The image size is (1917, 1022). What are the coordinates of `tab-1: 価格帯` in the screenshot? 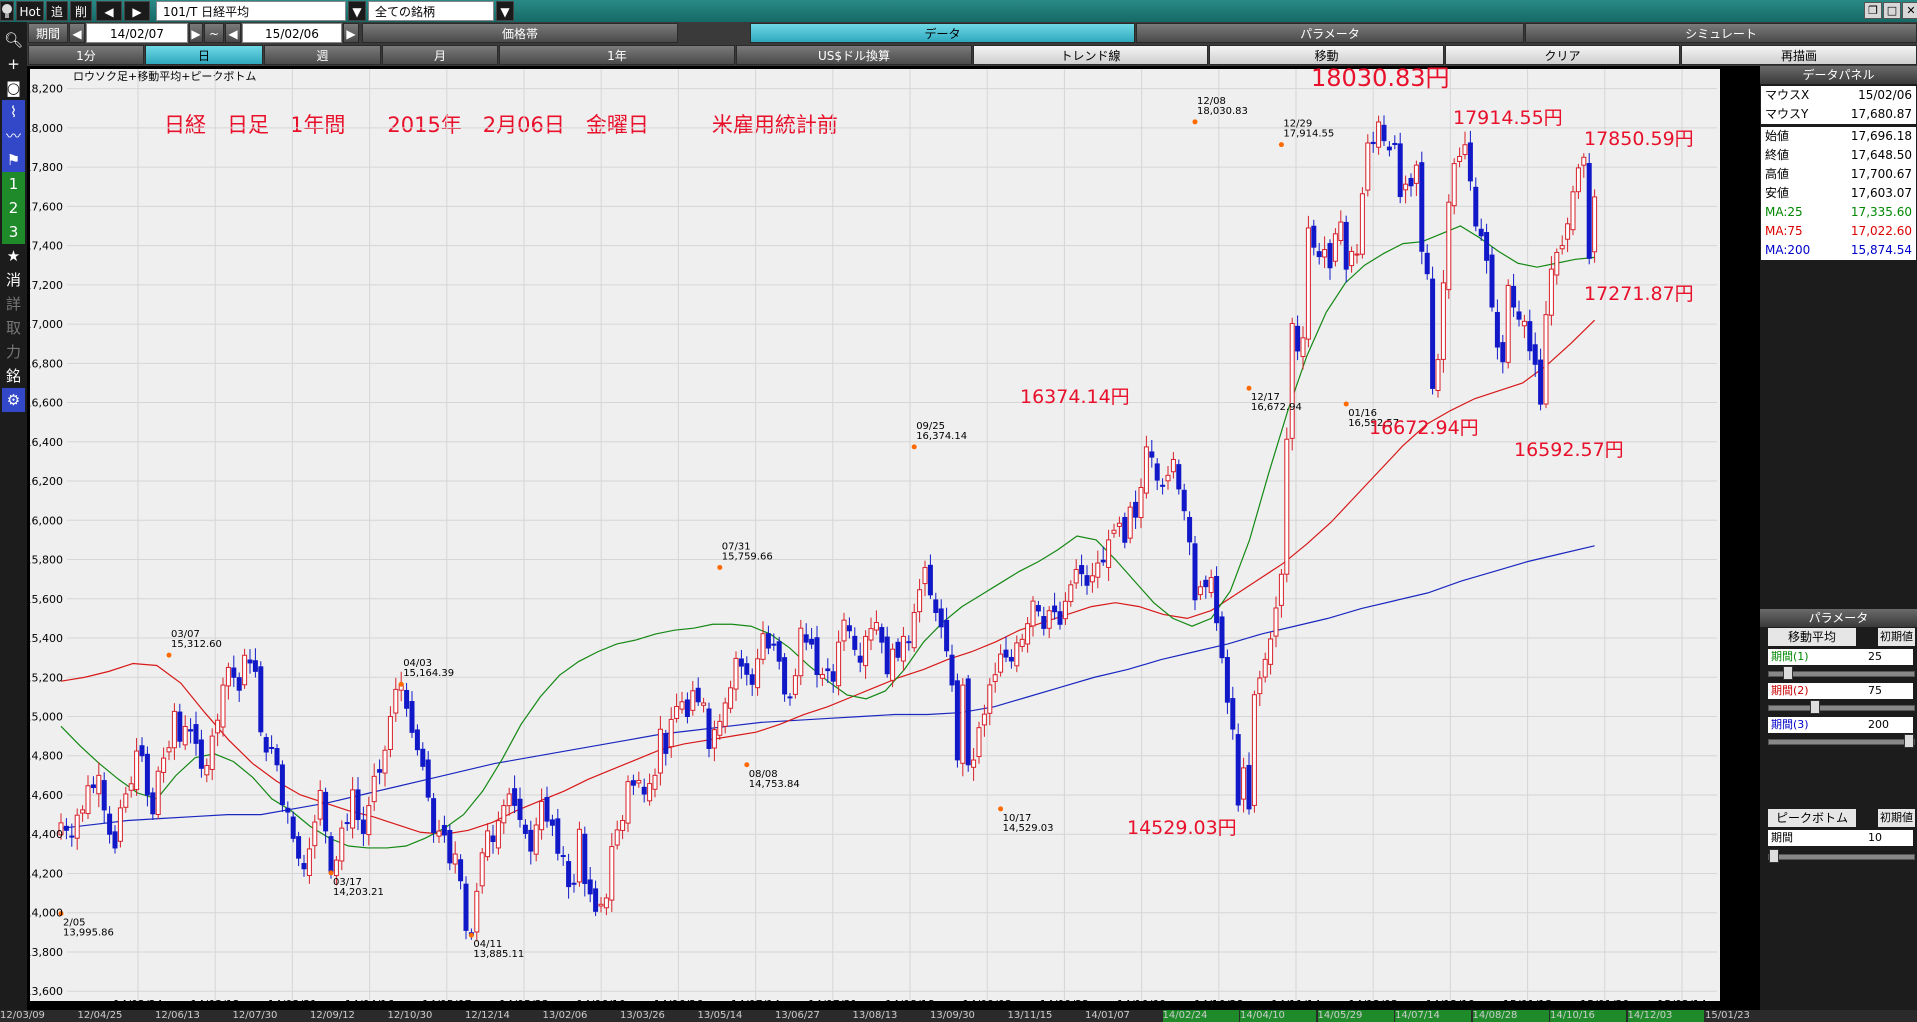 It's located at (520, 33).